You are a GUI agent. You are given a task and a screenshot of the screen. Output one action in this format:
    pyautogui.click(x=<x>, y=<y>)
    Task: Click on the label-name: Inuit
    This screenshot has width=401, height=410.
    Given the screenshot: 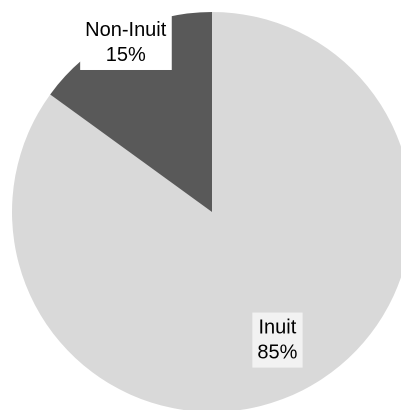 What is the action you would take?
    pyautogui.click(x=277, y=328)
    